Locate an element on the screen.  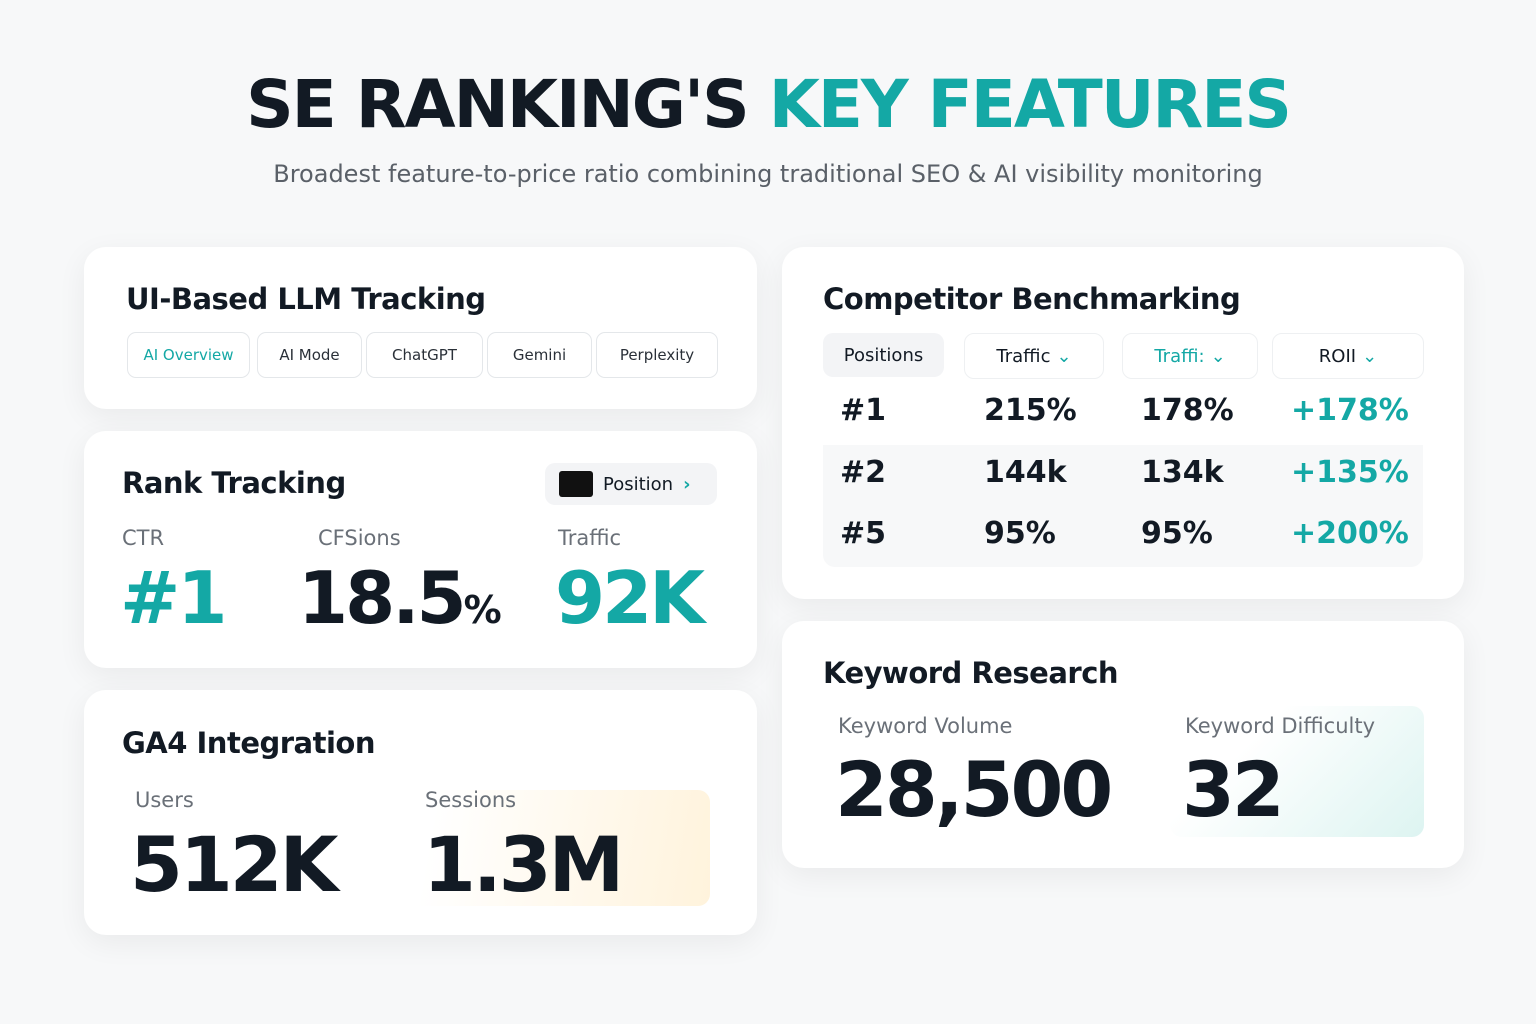
position-button: Position › is located at coordinates (631, 484).